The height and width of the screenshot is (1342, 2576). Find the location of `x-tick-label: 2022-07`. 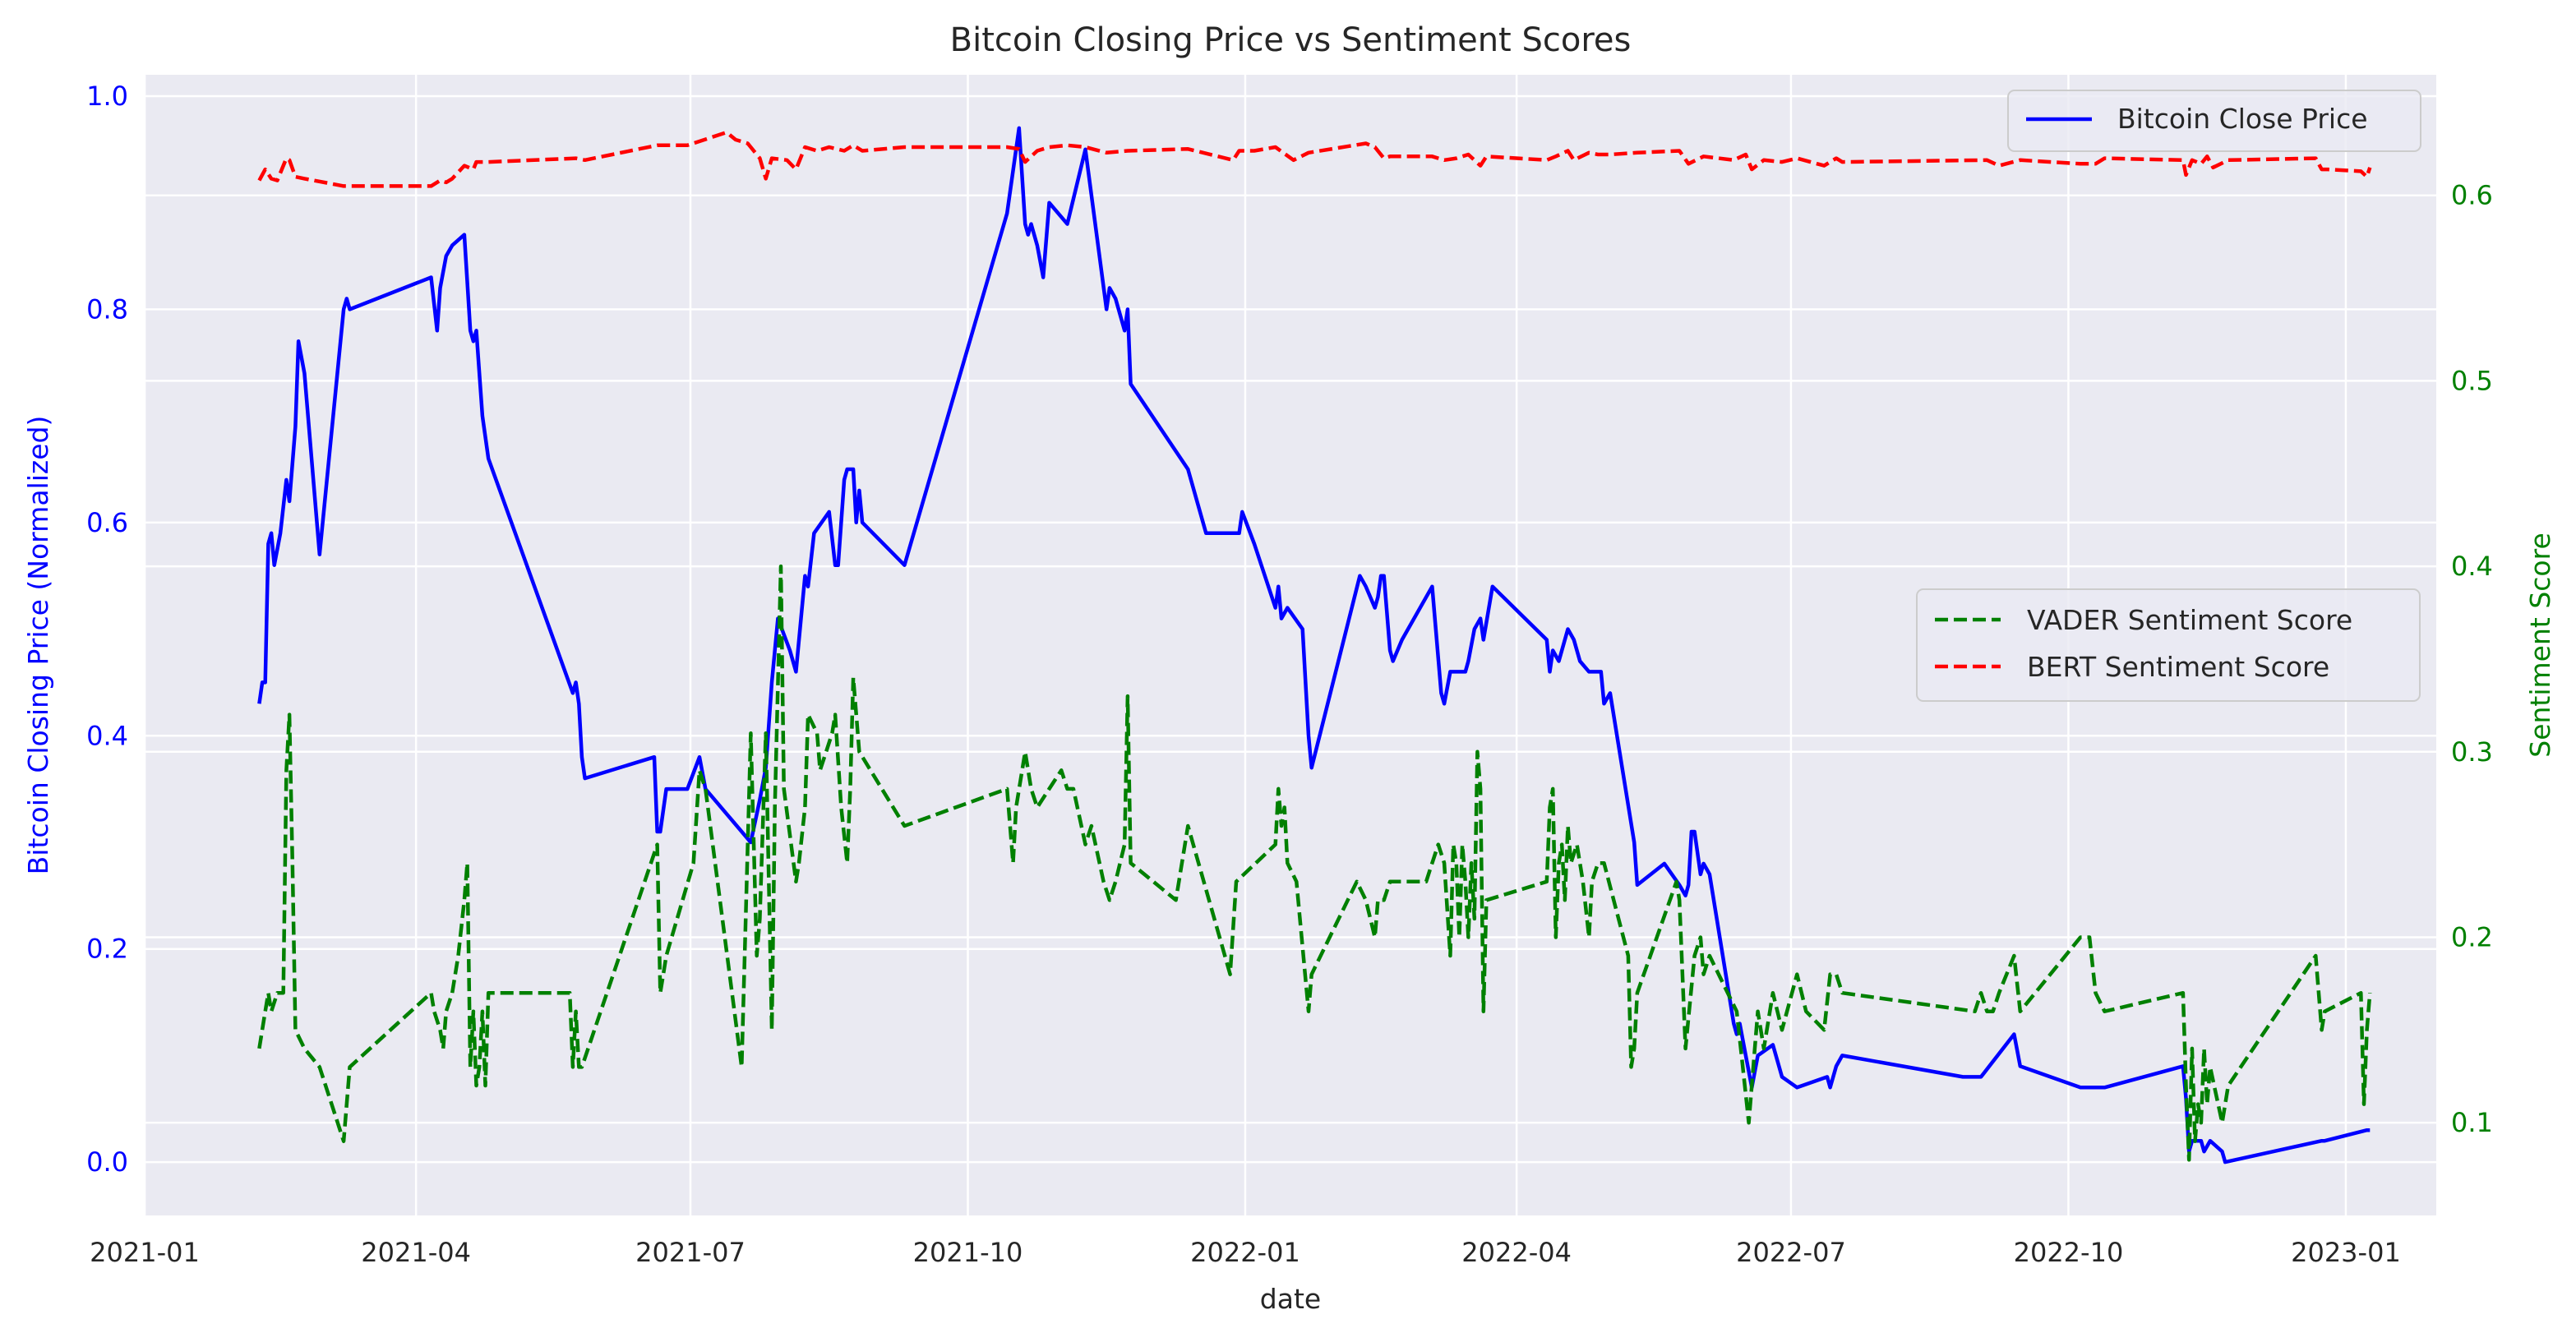

x-tick-label: 2022-07 is located at coordinates (1791, 1253).